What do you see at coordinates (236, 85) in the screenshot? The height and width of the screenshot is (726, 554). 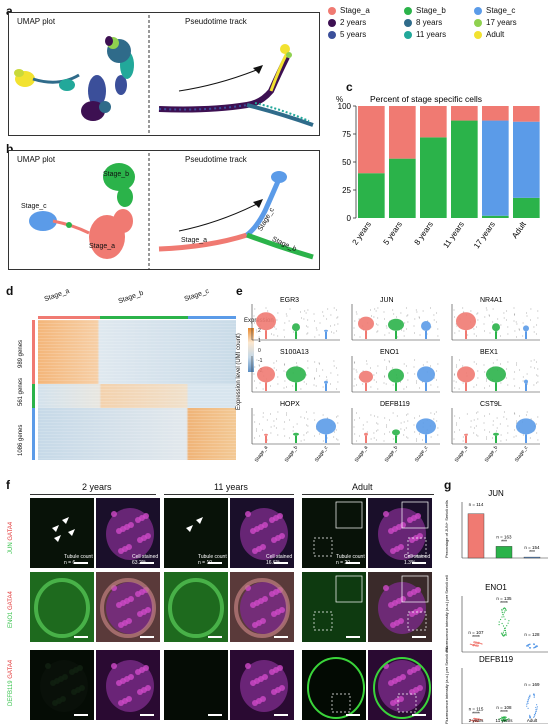 I see `track-age` at bounding box center [236, 85].